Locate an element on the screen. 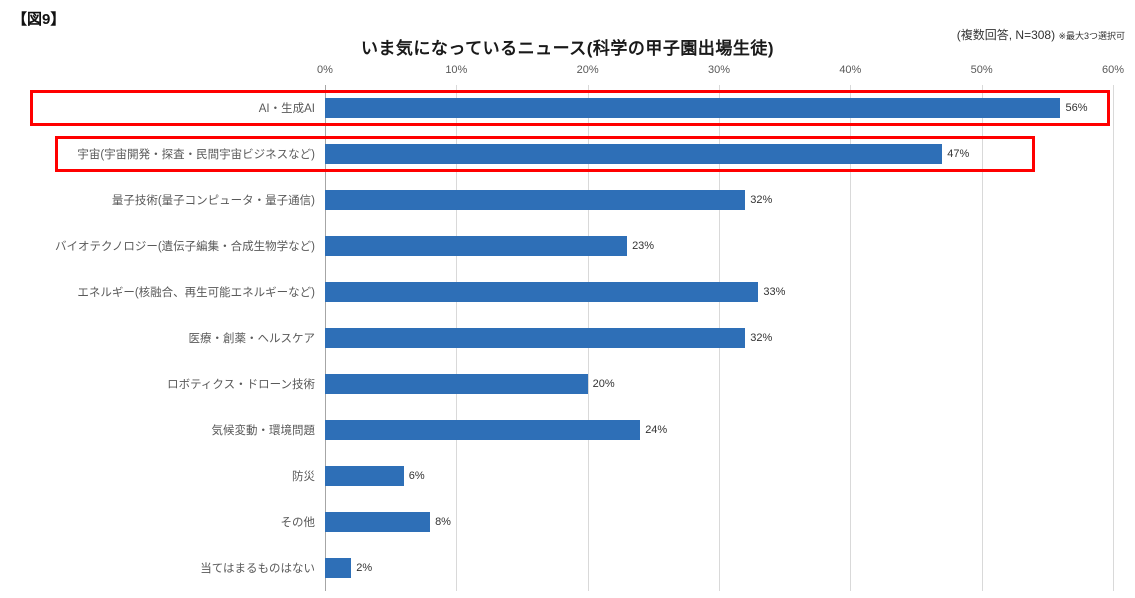 This screenshot has height=598, width=1135. x-axis-tick-labels: 0% 10% 20% 30% 40% 50% 60% is located at coordinates (720, 72).